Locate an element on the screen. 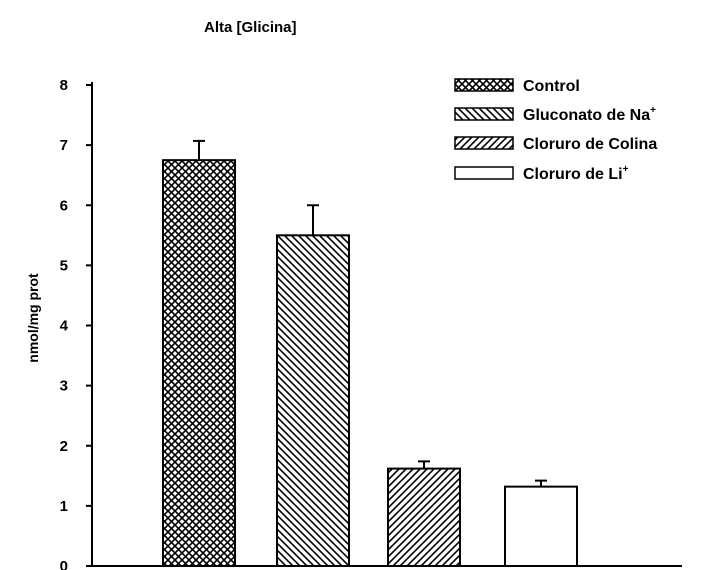  legend-label: Control is located at coordinates (551, 86).